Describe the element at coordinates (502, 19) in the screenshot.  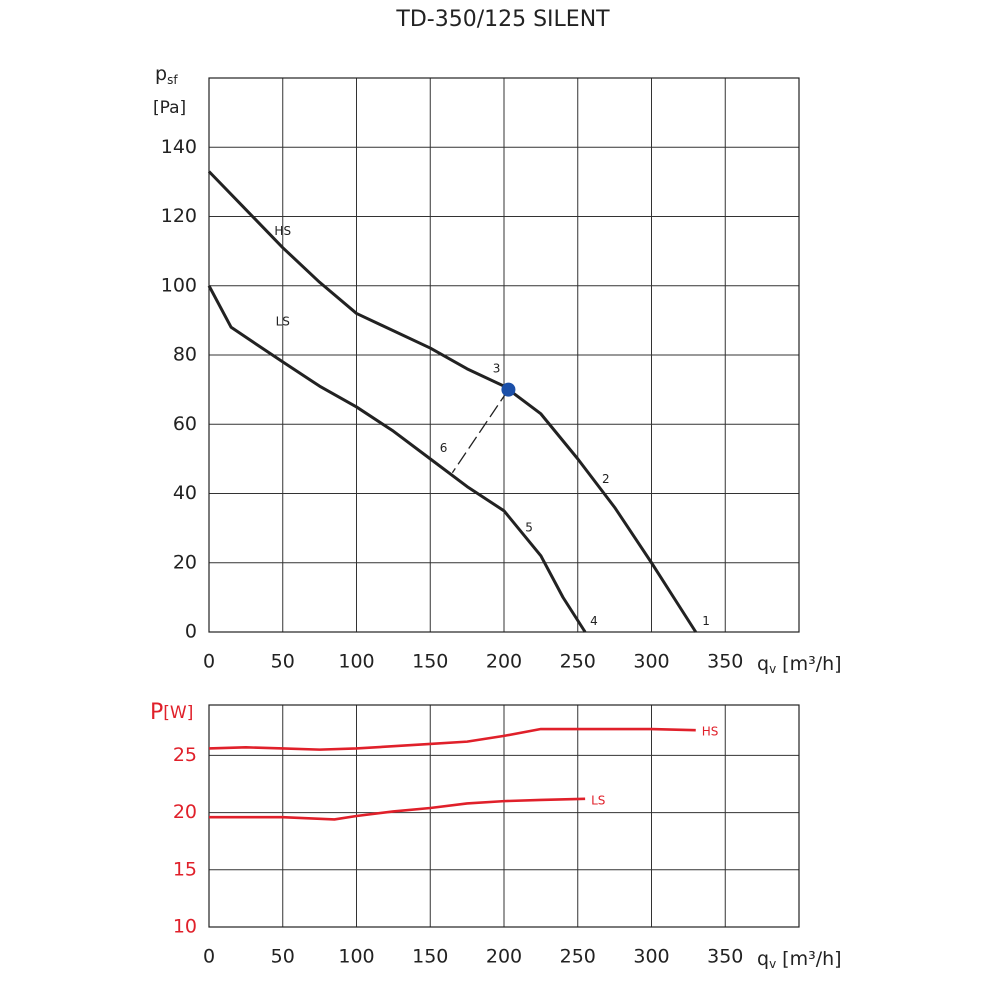
I see `chart-title: TD-350/125 SILENT` at that location.